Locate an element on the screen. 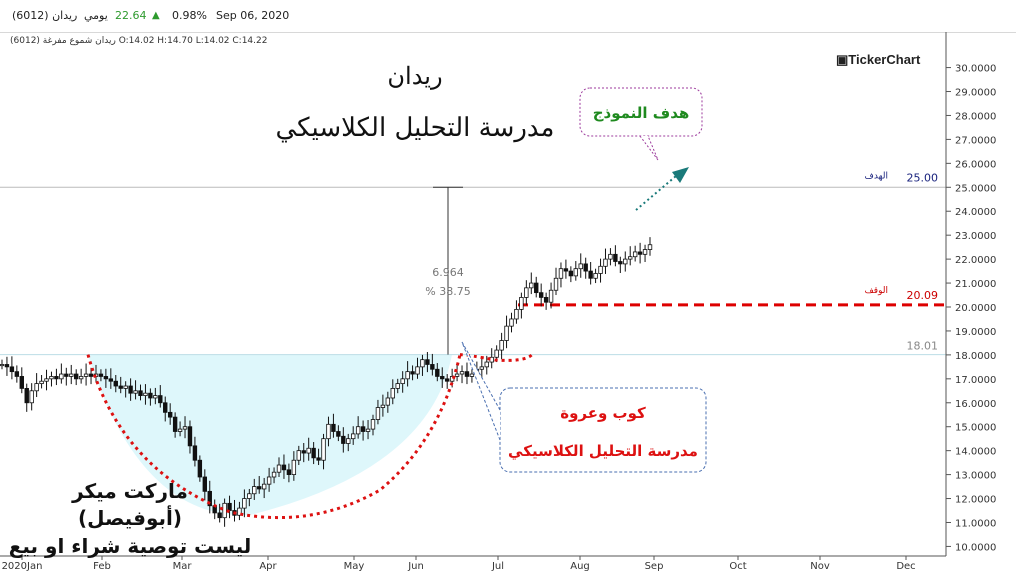 The width and height of the screenshot is (1016, 573). pattern-box-tail is located at coordinates (481, 391).